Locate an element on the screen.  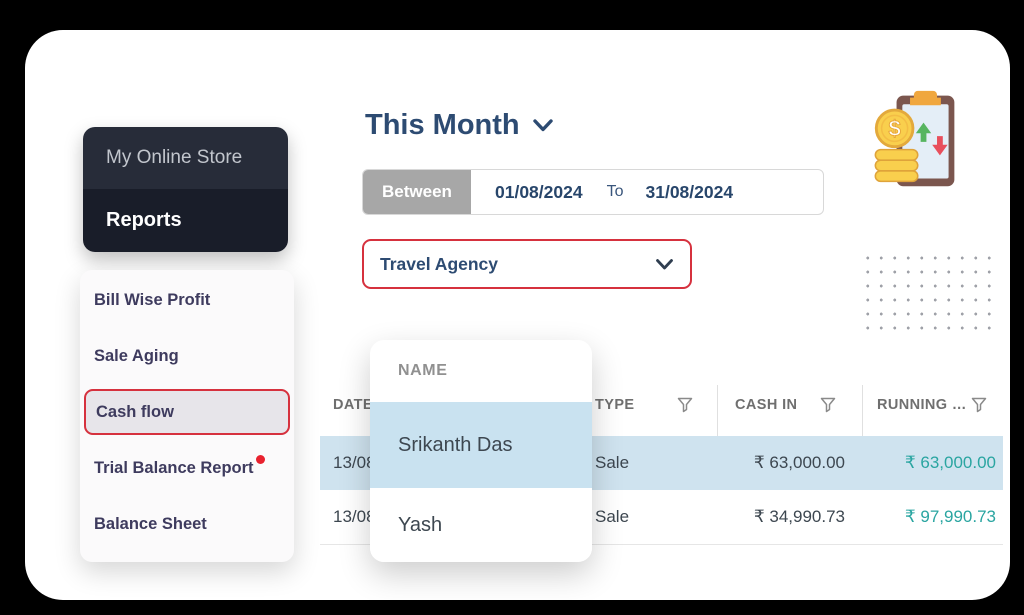
name-filter-popup: NAME Srikanth Das Yash is located at coordinates (481, 451).